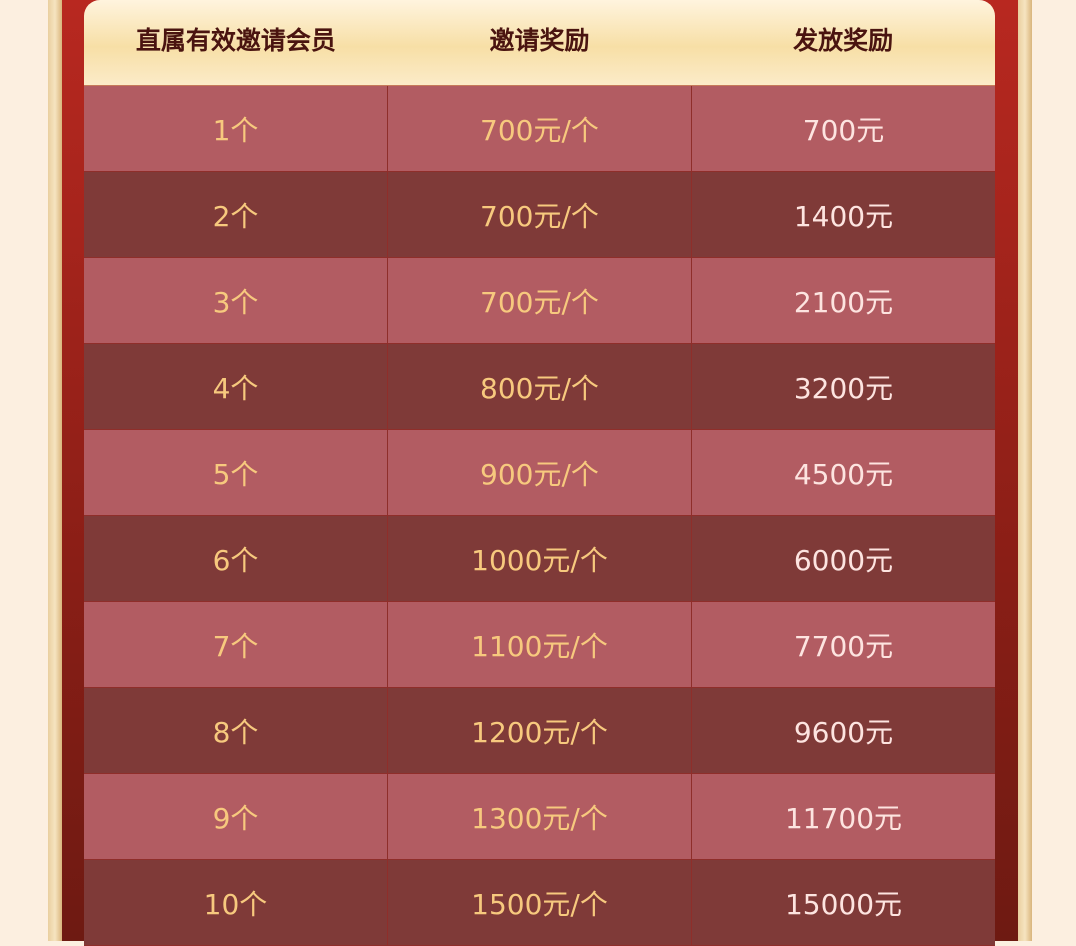 This screenshot has width=1076, height=946. Describe the element at coordinates (235, 40) in the screenshot. I see `header-invited-members: 直属有效邀请会员` at that location.